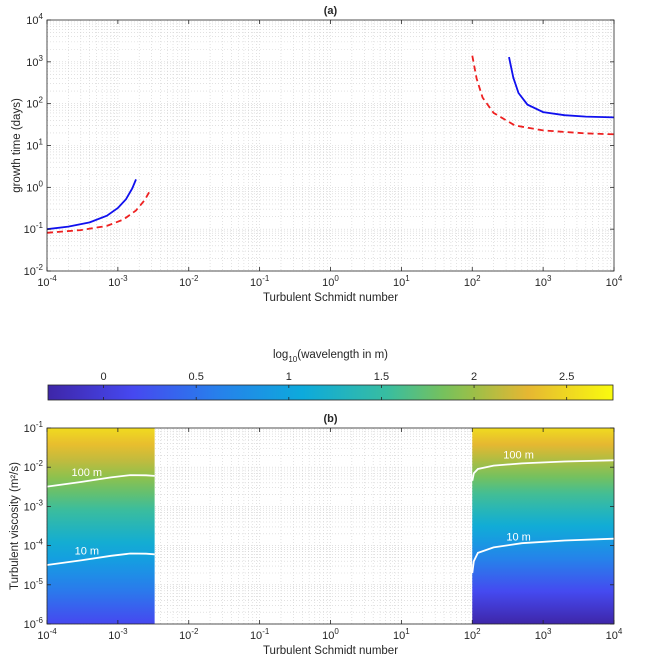 The image size is (664, 666). What do you see at coordinates (34, 186) in the screenshot?
I see `y-tick-label: 10⁰` at bounding box center [34, 186].